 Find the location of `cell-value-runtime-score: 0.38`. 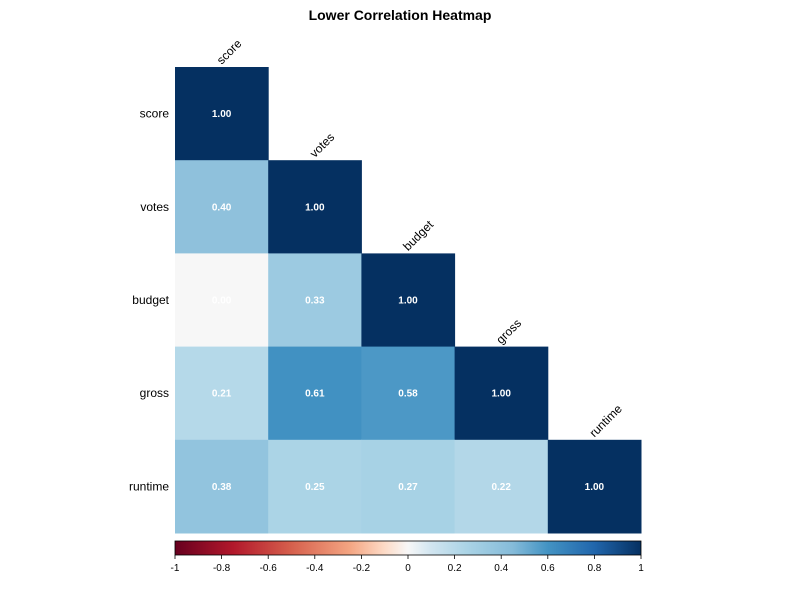

cell-value-runtime-score: 0.38 is located at coordinates (222, 487).